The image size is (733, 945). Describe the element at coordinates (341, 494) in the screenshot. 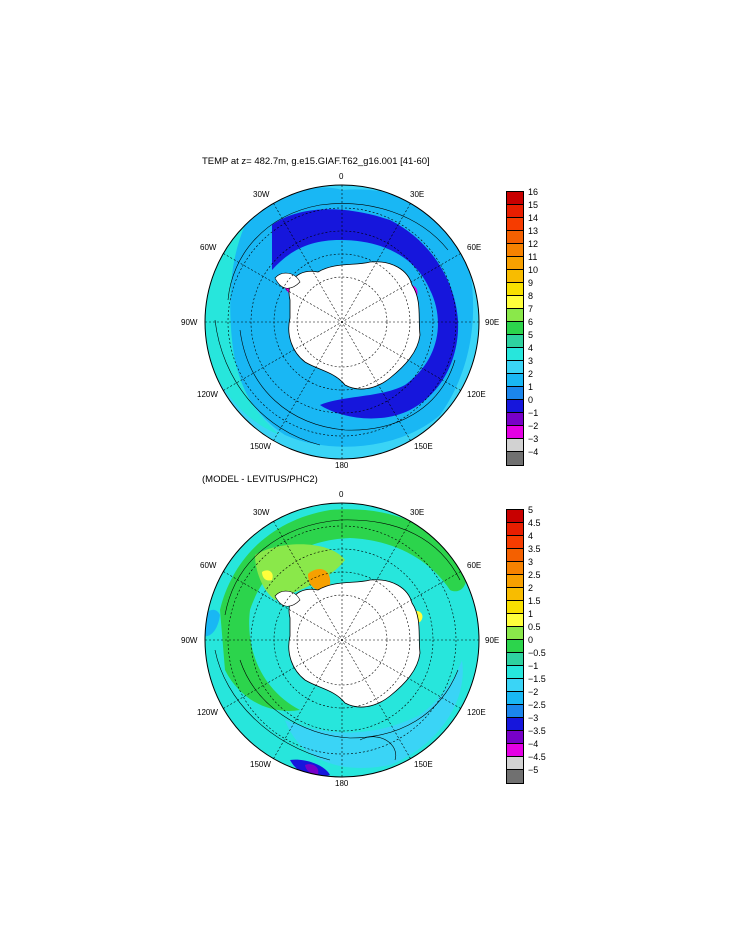

I see `panel2-lon-label: 0` at that location.